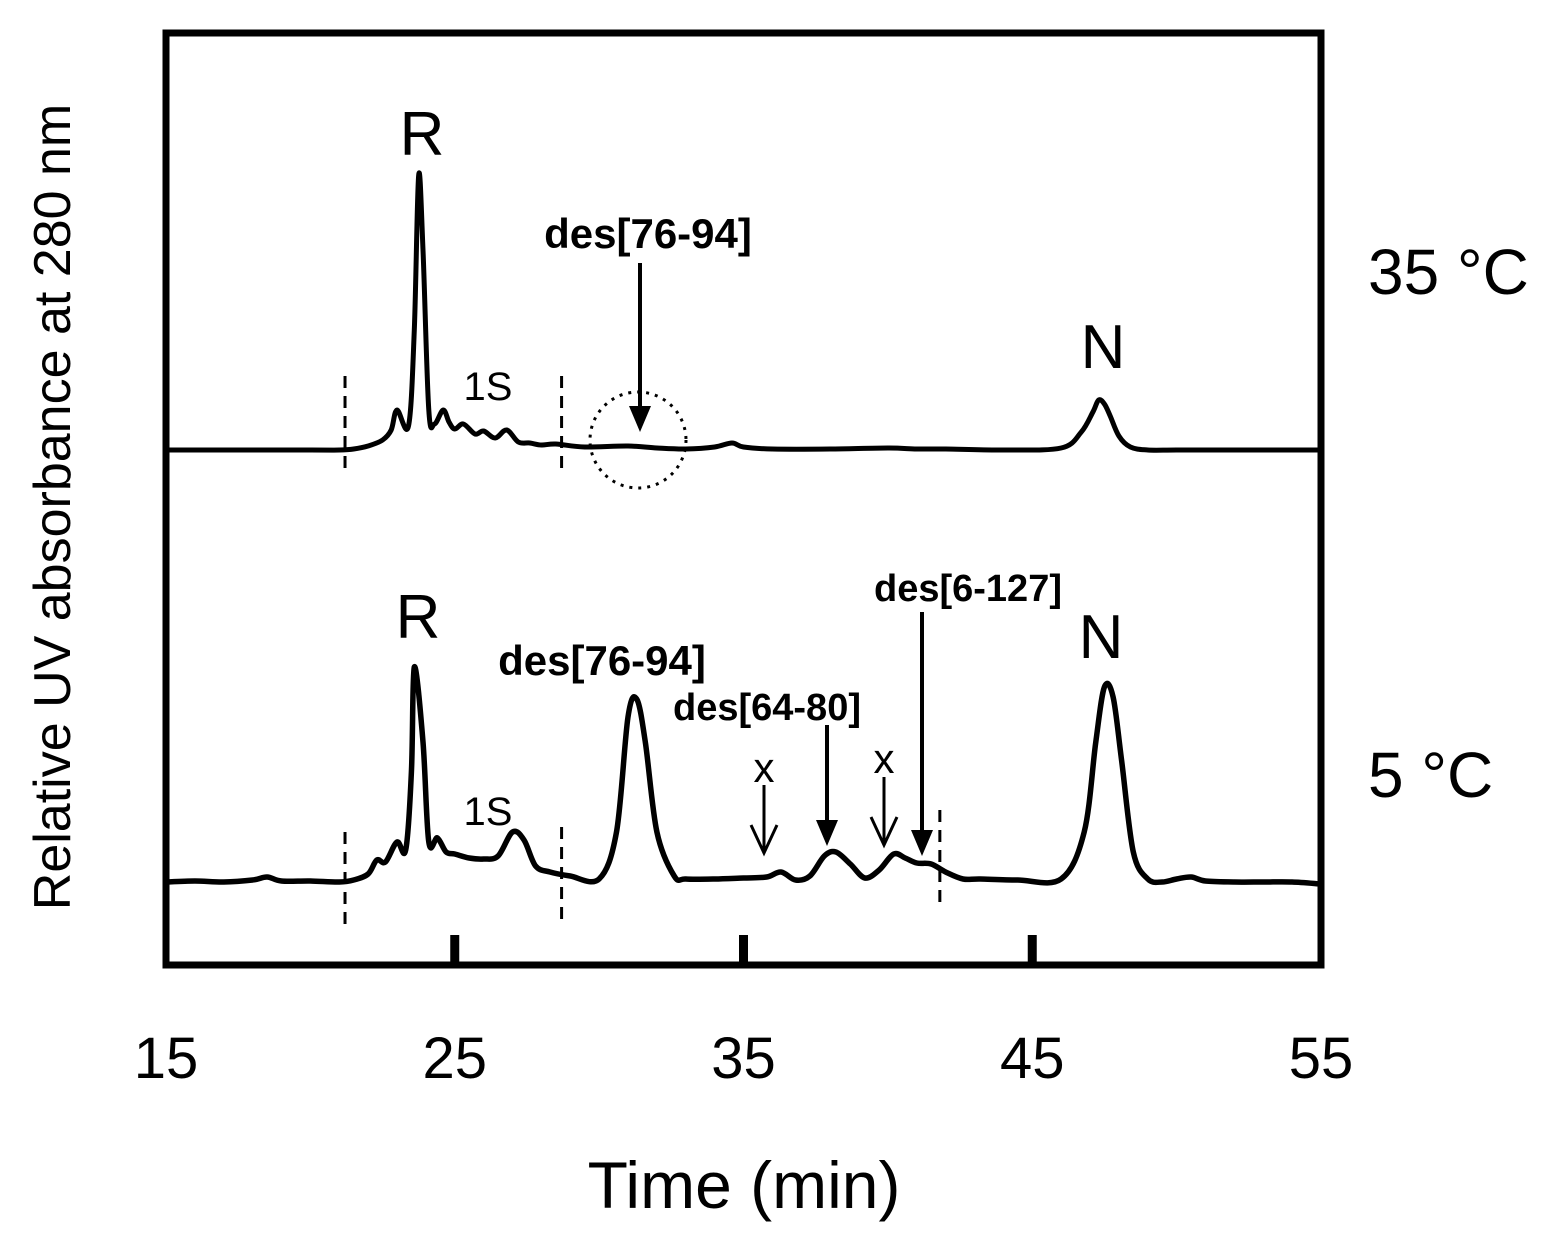  What do you see at coordinates (1032, 1058) in the screenshot?
I see `x-tick-label: 45` at bounding box center [1032, 1058].